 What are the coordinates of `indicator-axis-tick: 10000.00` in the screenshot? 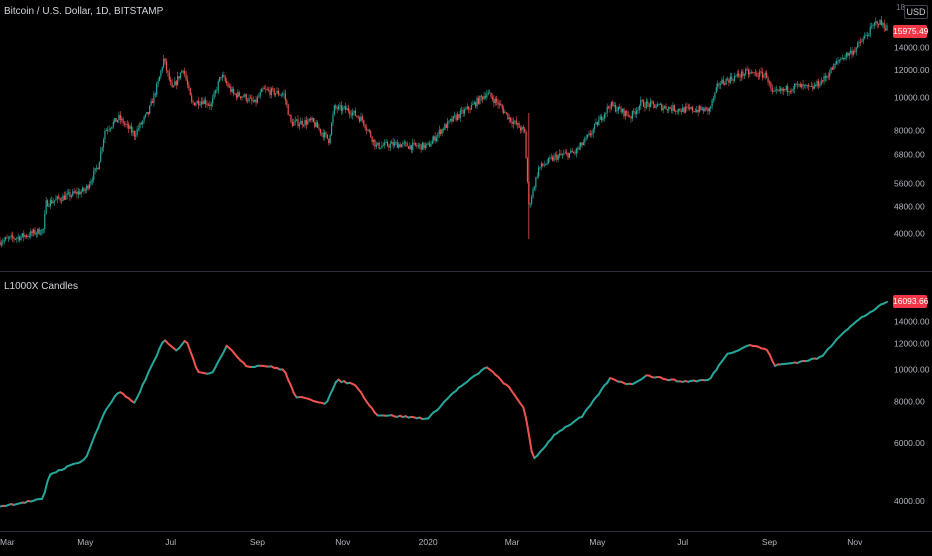 It's located at (912, 370).